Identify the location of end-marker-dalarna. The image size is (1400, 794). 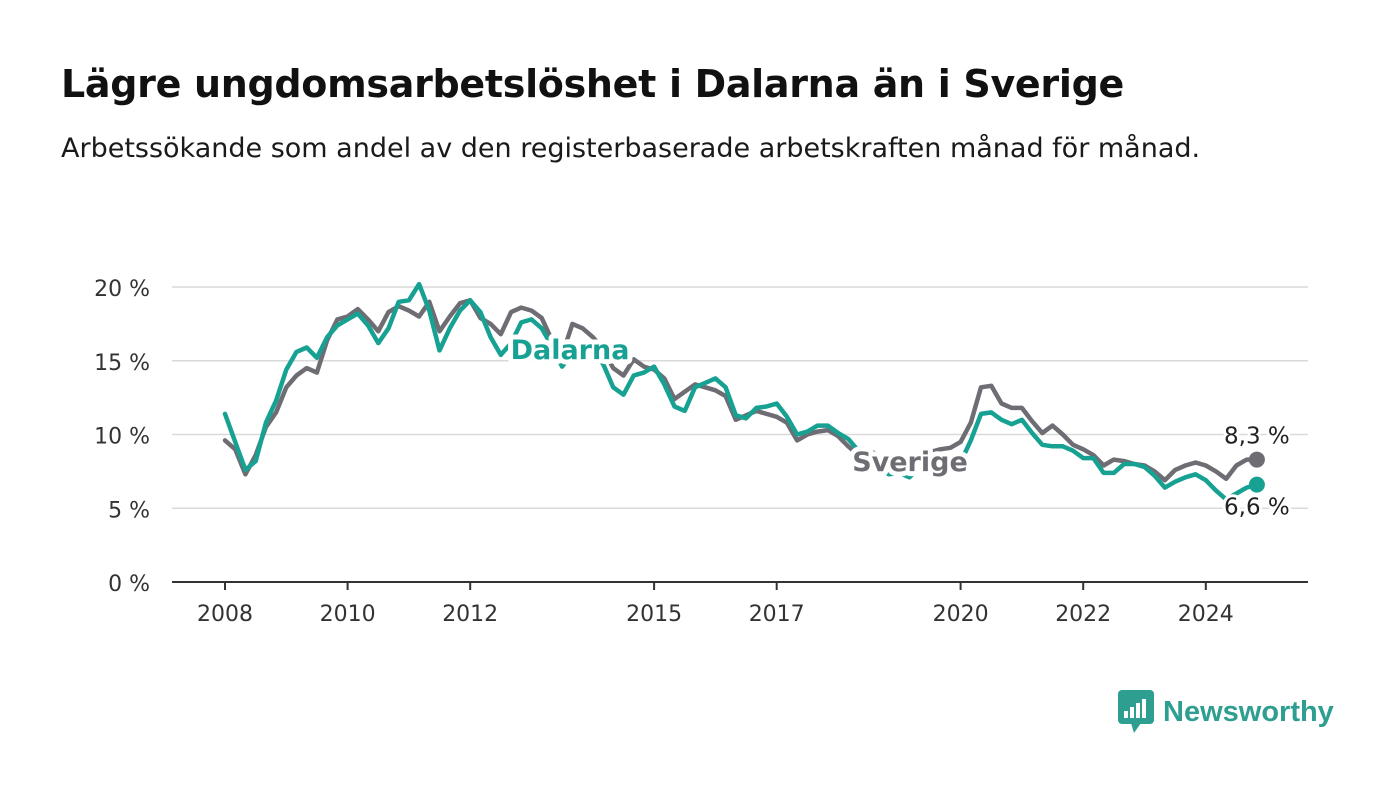
(1256, 484).